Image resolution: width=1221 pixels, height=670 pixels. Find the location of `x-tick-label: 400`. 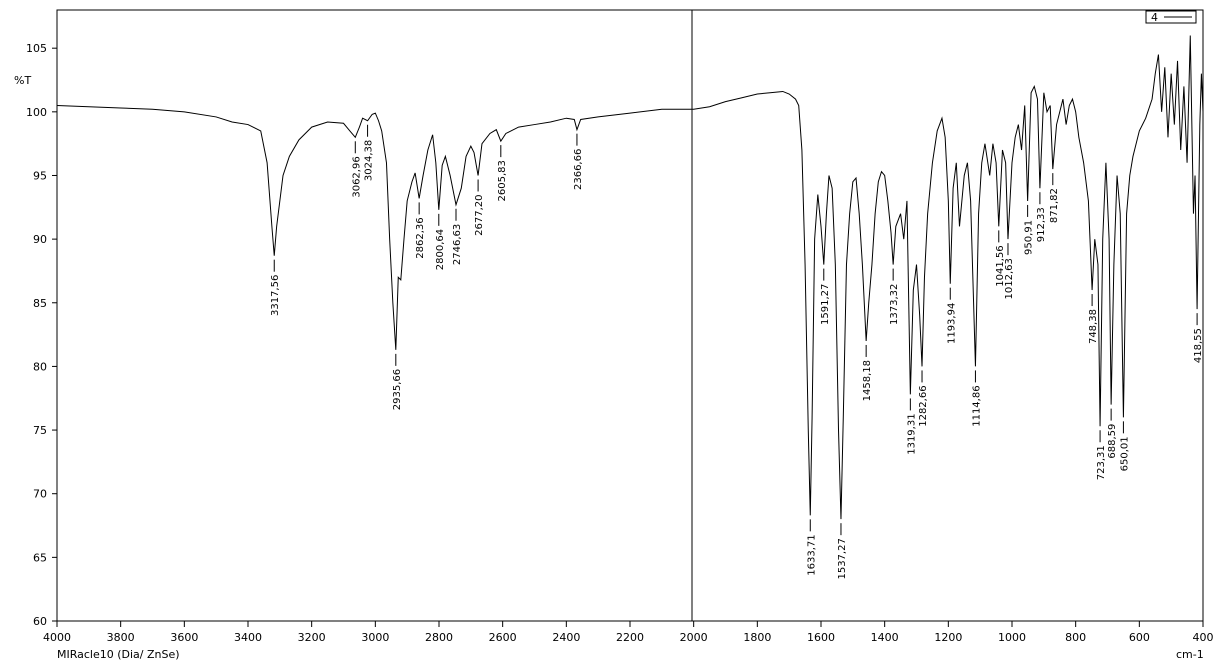

x-tick-label: 400 is located at coordinates (1203, 637).